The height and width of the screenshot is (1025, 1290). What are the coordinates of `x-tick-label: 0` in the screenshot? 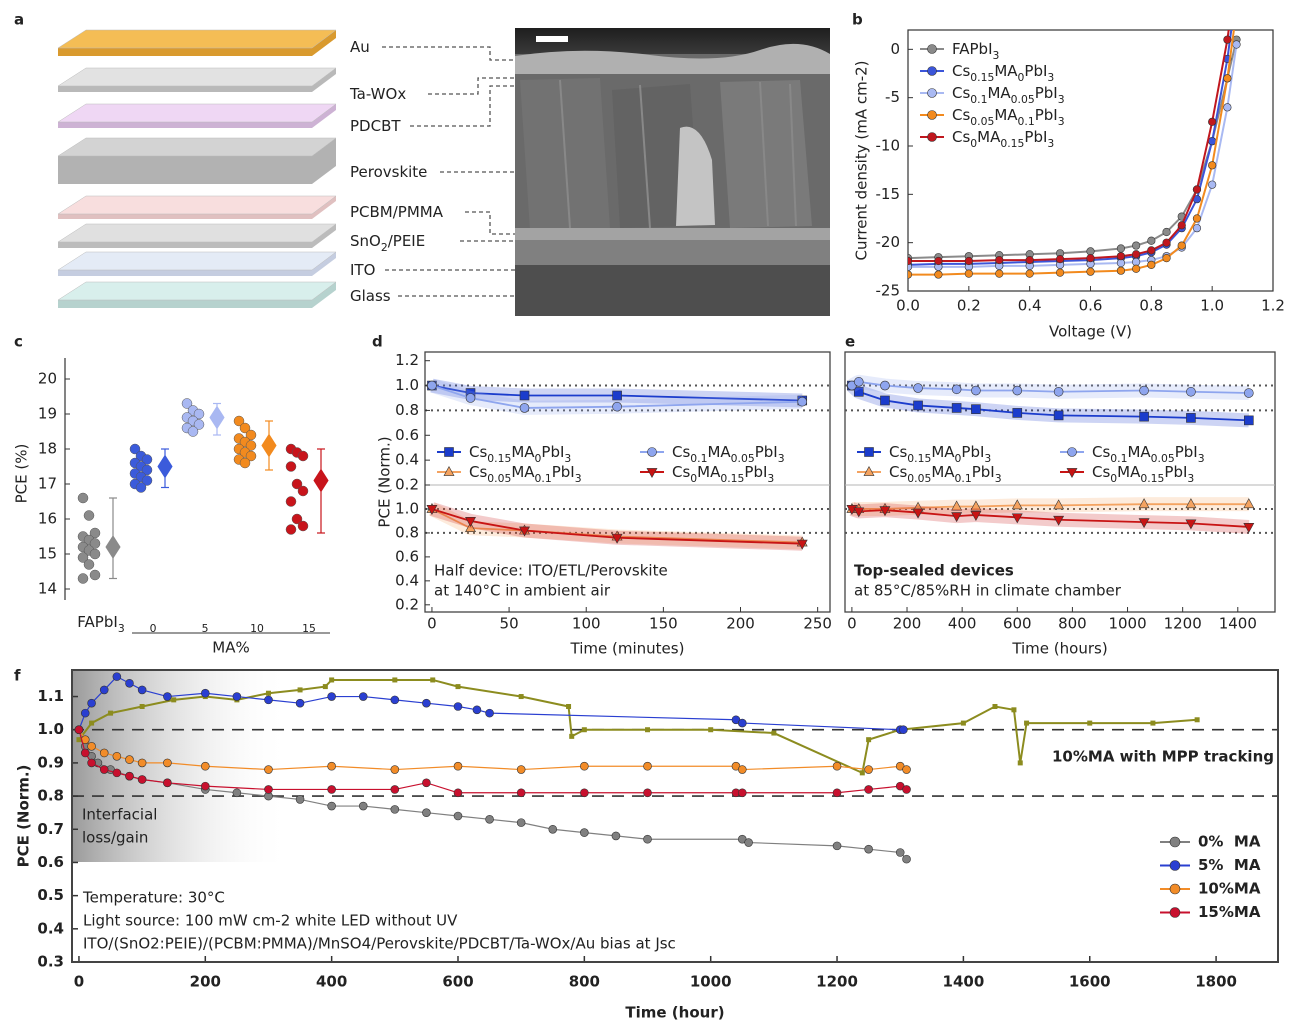 It's located at (79, 982).